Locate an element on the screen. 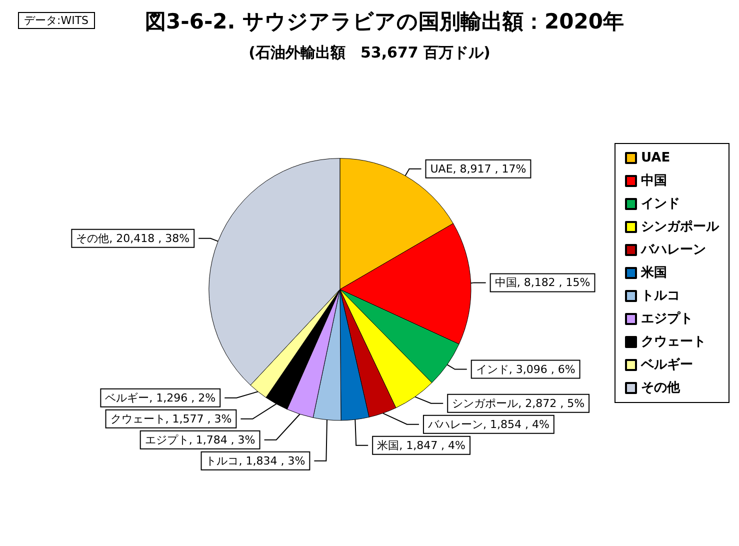 Image resolution: width=739 pixels, height=546 pixels. legend-label: エジプト is located at coordinates (667, 318).